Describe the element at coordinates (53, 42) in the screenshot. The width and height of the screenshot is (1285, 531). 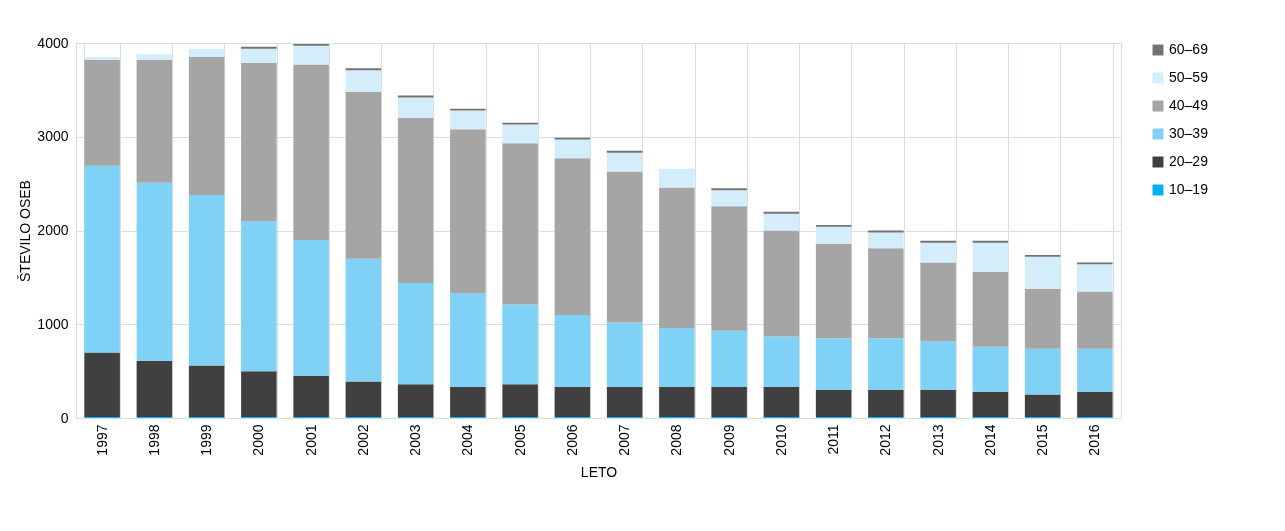
I see `y-tick-label: 4000` at that location.